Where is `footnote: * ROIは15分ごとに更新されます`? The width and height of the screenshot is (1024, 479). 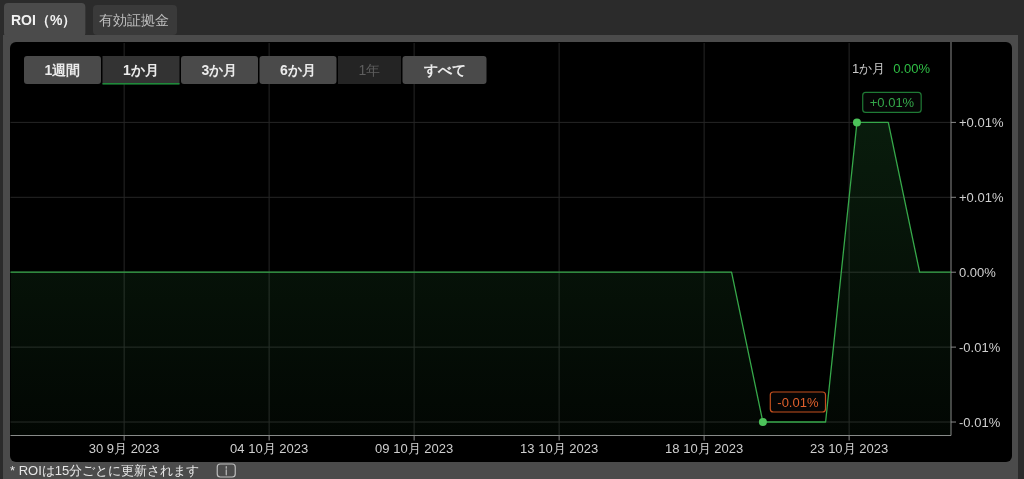
footnote: * ROIは15分ごとに更新されます is located at coordinates (105, 470).